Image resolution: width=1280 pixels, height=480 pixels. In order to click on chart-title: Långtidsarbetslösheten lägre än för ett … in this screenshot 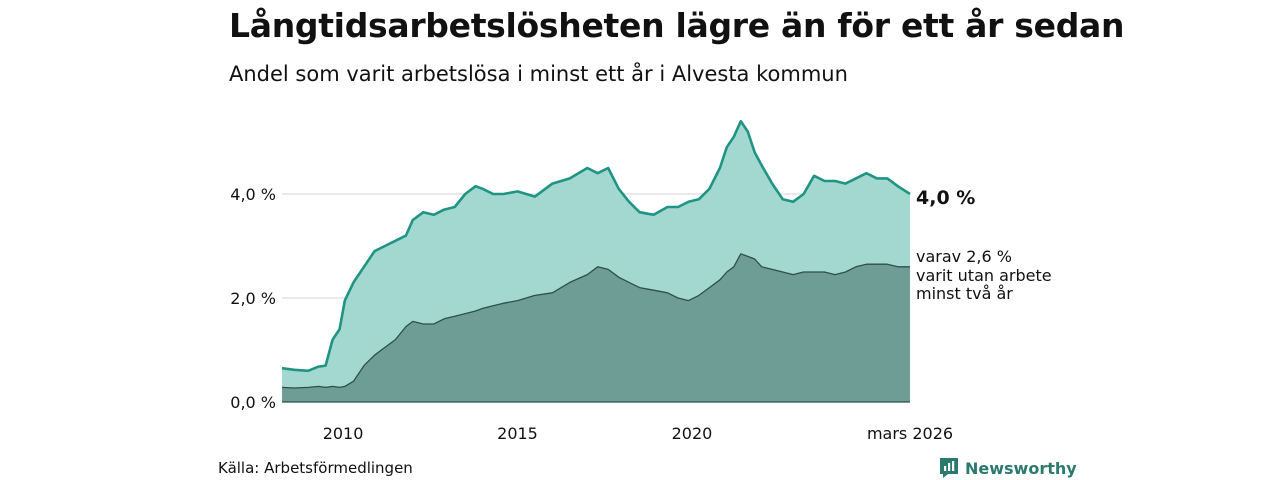, I will do `click(677, 25)`.